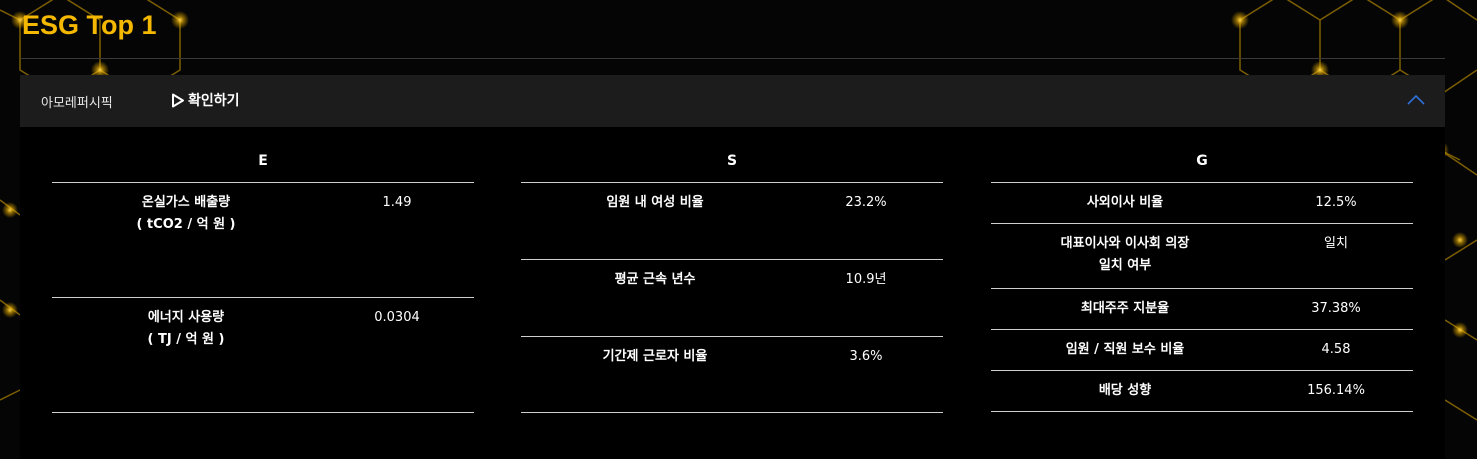 This screenshot has width=1477, height=459. Describe the element at coordinates (214, 101) in the screenshot. I see `confirm-label: 확인하기` at that location.